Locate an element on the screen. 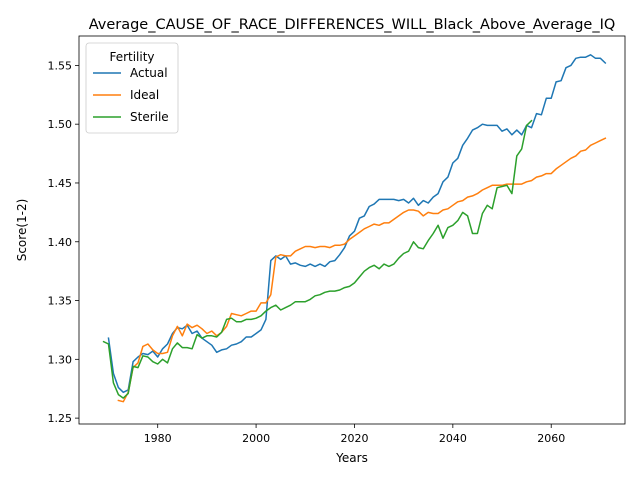  x-axis-ticks: 1980 2000 2020 2040 2060 is located at coordinates (354, 434).